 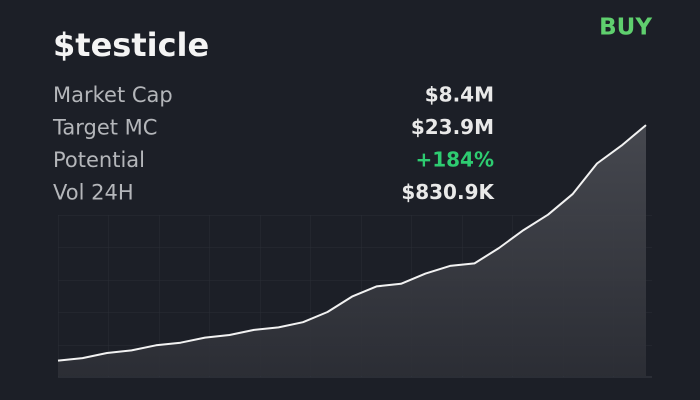 I want to click on stat-label: Target MC, so click(x=104, y=128).